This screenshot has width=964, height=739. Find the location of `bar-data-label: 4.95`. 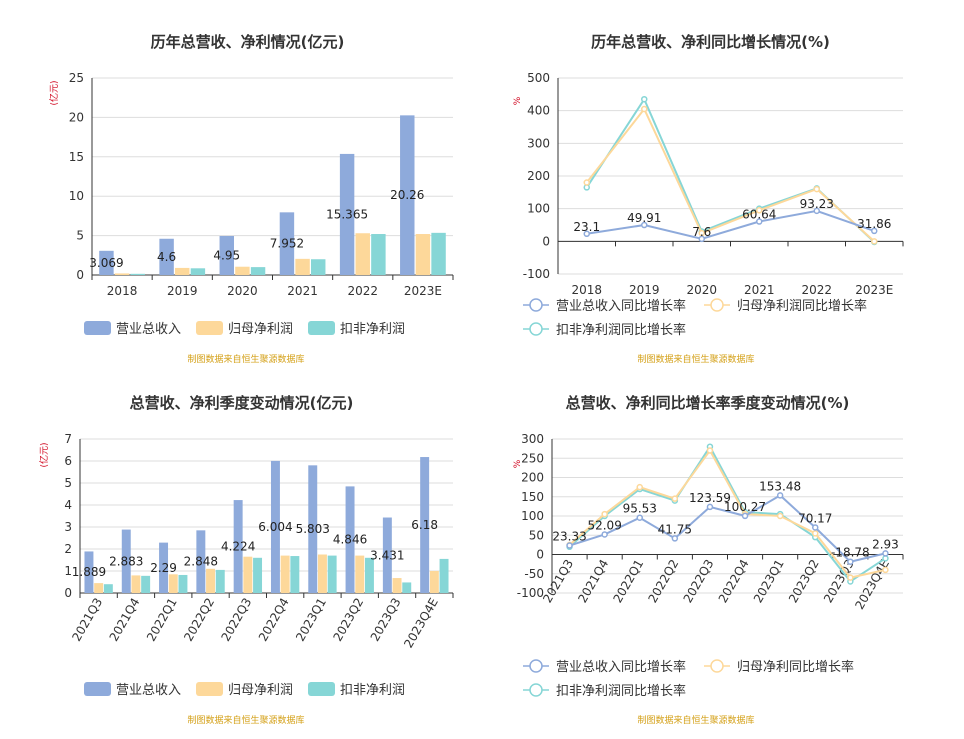

bar-data-label: 4.95 is located at coordinates (226, 255).